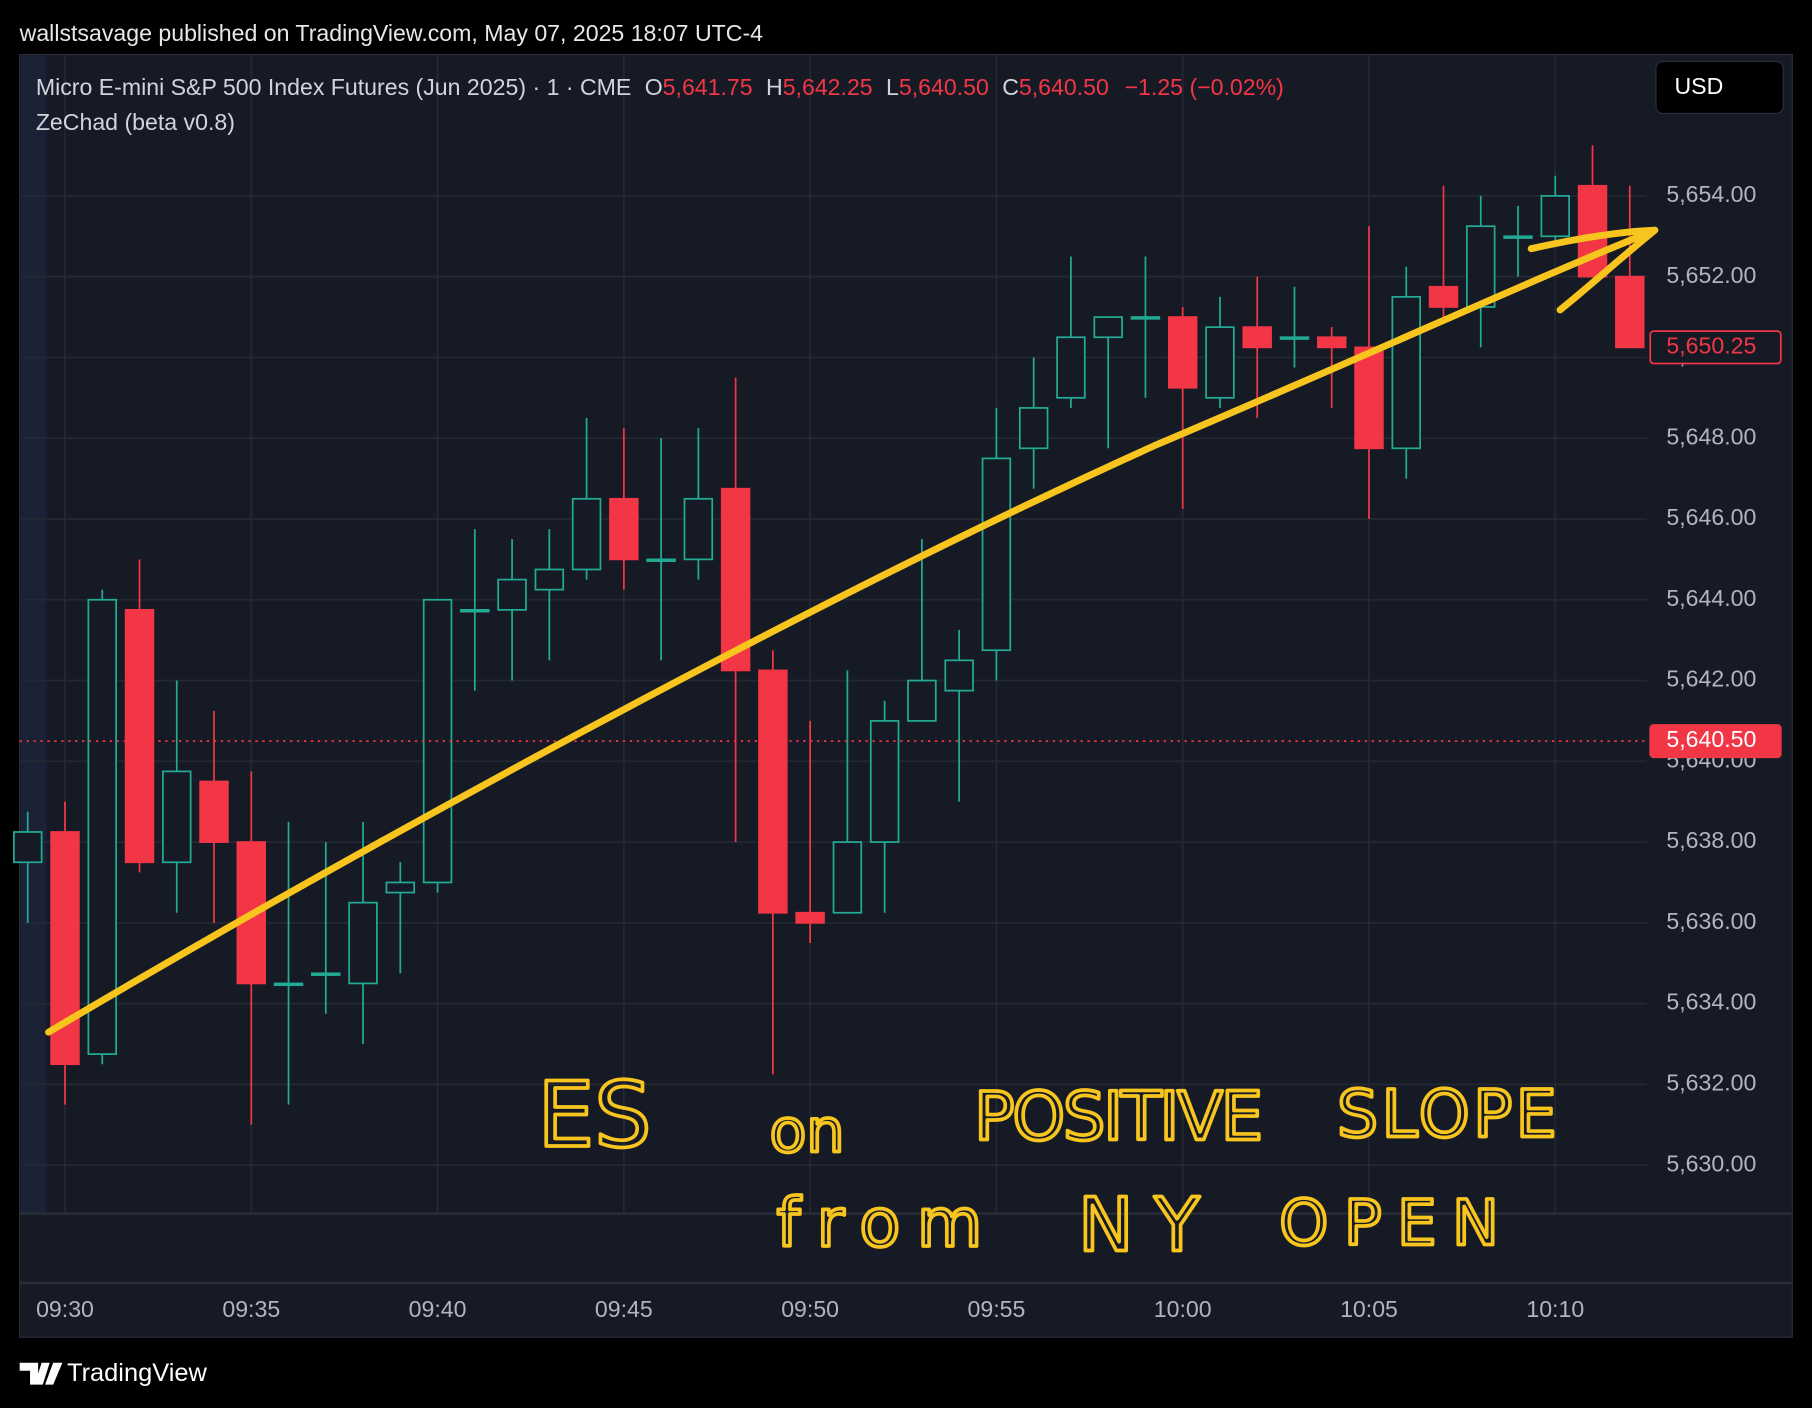  What do you see at coordinates (1711, 921) in the screenshot?
I see `y-tick-label: 5,636.00` at bounding box center [1711, 921].